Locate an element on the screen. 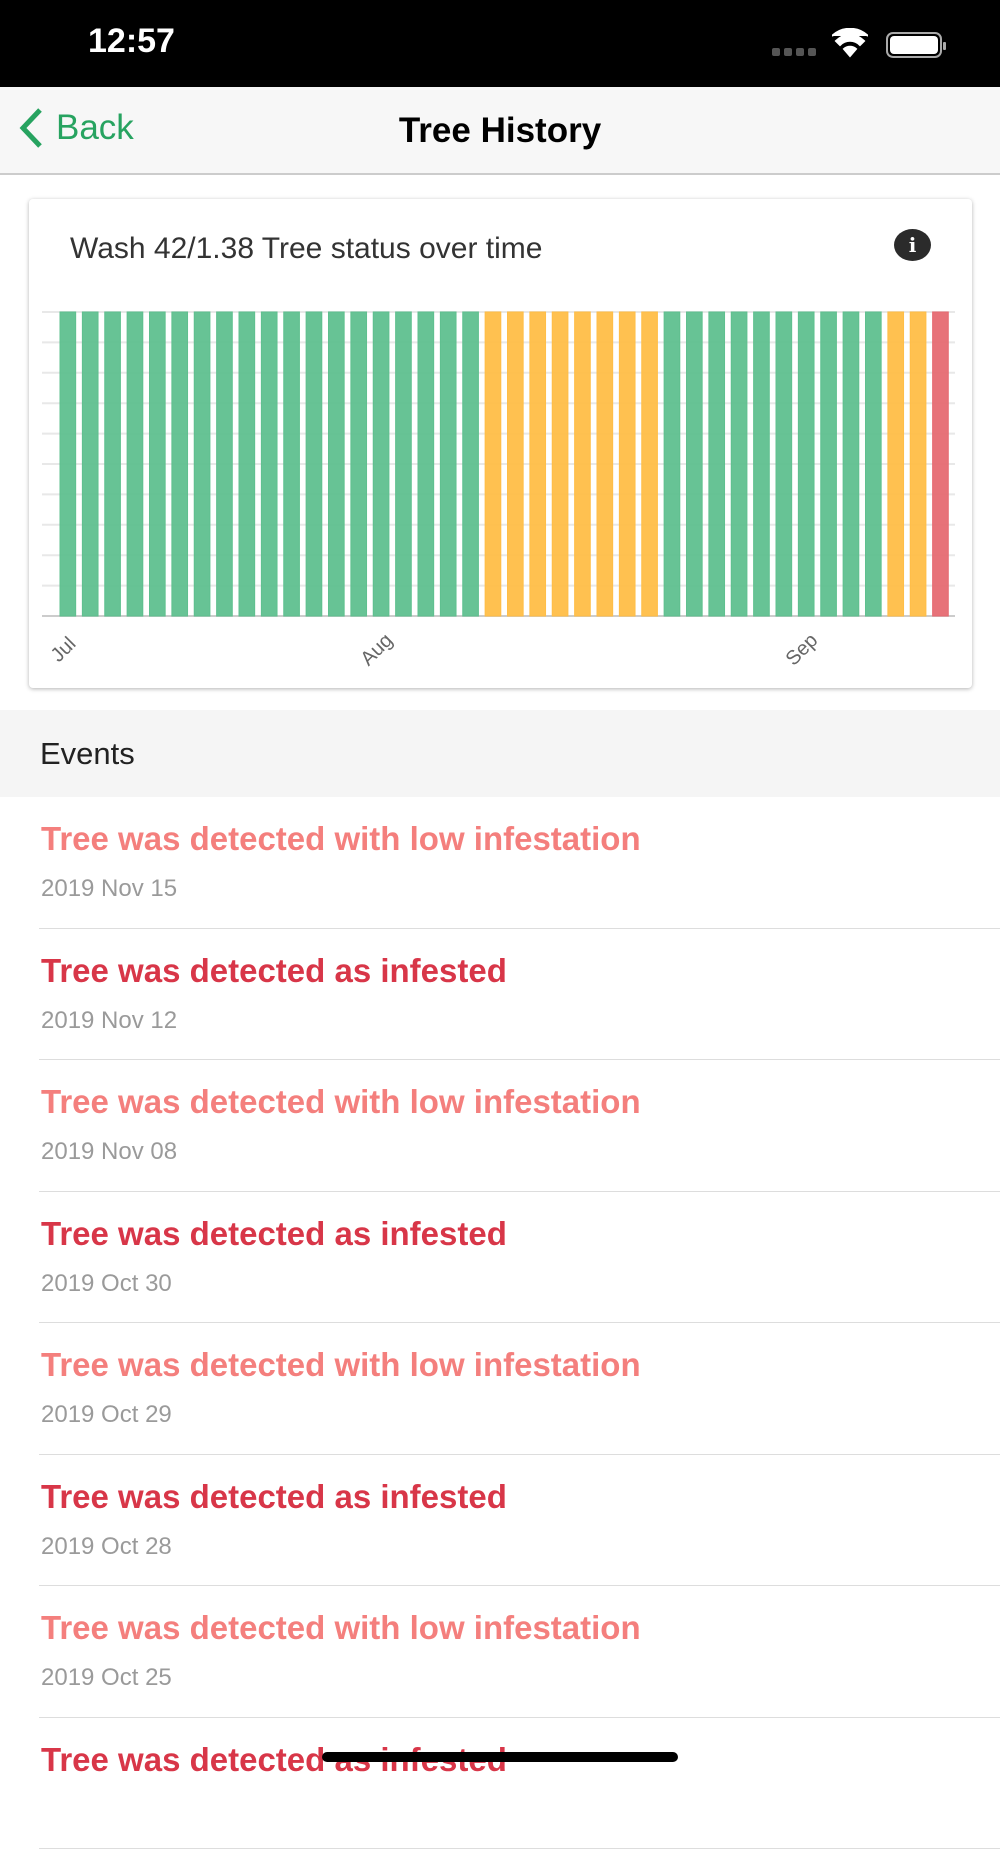  event-item: Tree was detected as infested 2019 Oct 28 is located at coordinates (519, 1521).